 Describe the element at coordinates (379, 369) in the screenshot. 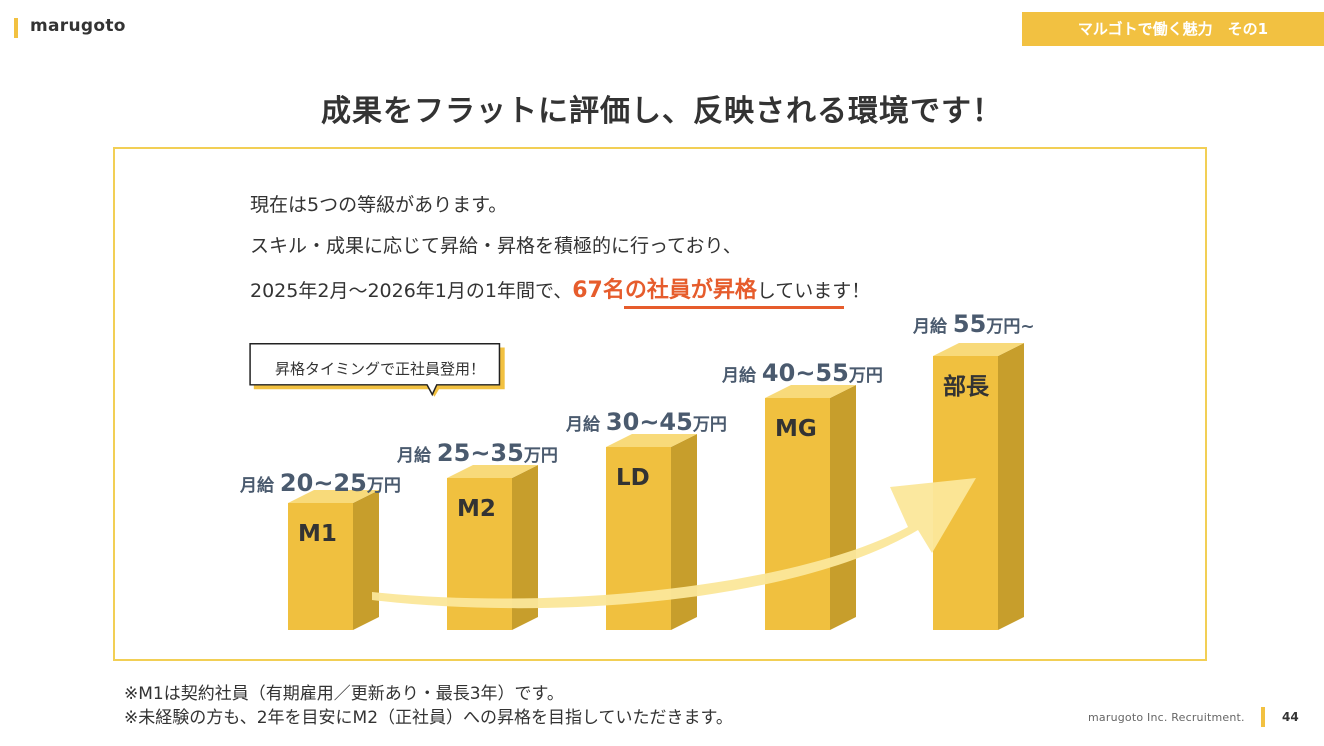

I see `speech-bubble-text: 昇格タイミングで正社員登用！` at that location.